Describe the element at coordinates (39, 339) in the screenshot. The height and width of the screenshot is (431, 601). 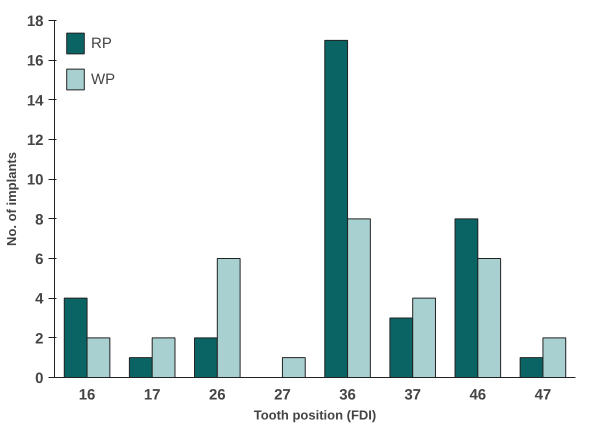
I see `y-tick-label: 2` at that location.